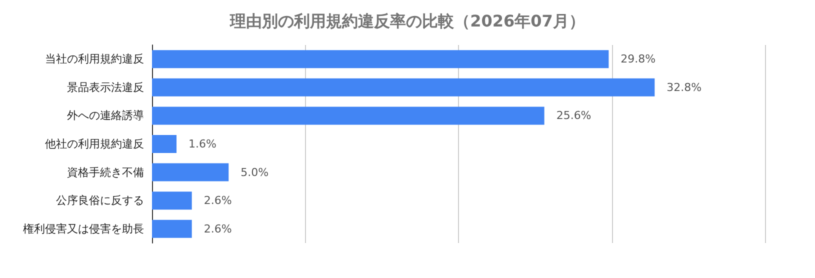 This screenshot has height=278, width=815. Describe the element at coordinates (254, 172) in the screenshot. I see `data-label: 5.0%` at that location.